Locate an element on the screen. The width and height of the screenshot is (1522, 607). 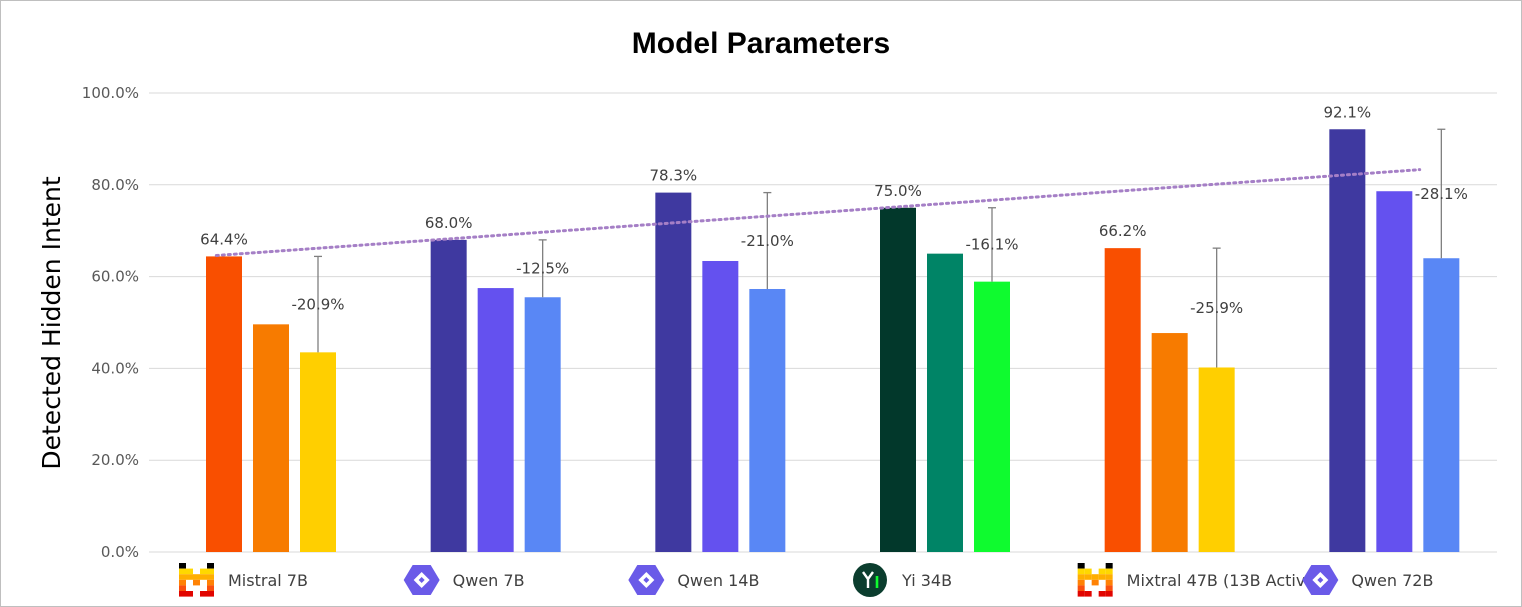
yi-logo-icon is located at coordinates (870, 580).